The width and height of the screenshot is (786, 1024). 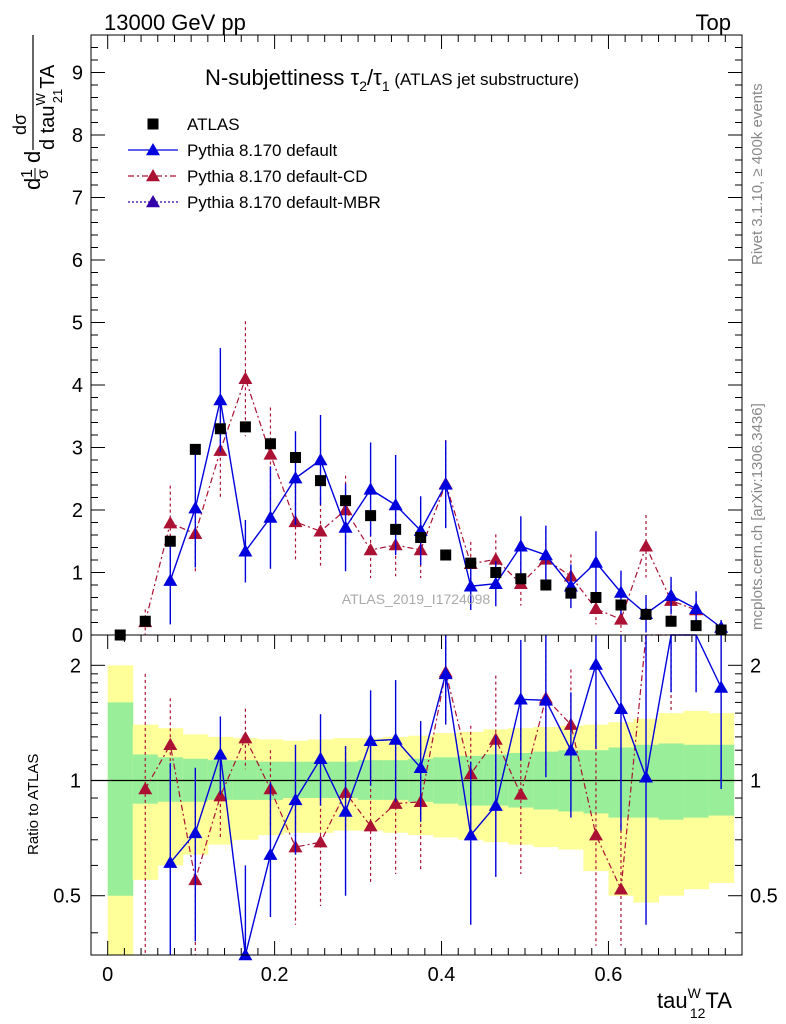 I want to click on y-tick-label: 8, so click(x=77, y=136).